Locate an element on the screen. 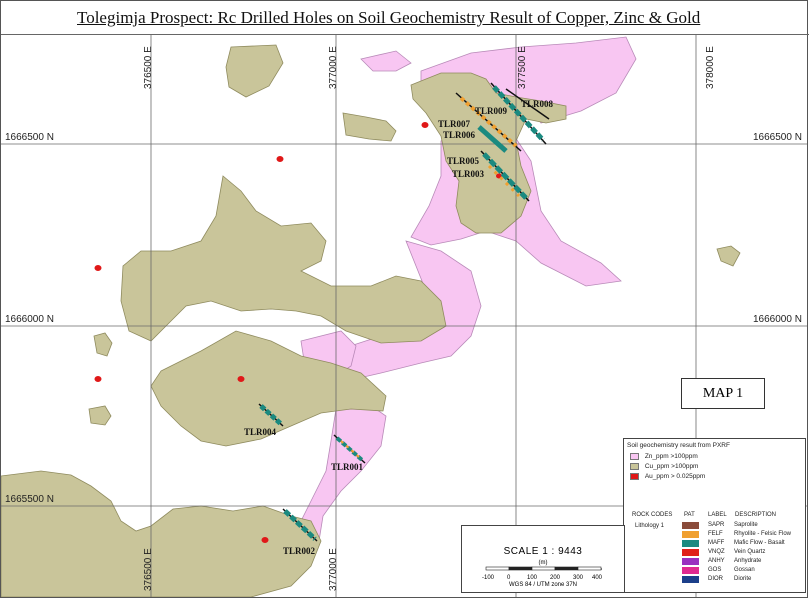  rock-code: FELF is located at coordinates (715, 534).